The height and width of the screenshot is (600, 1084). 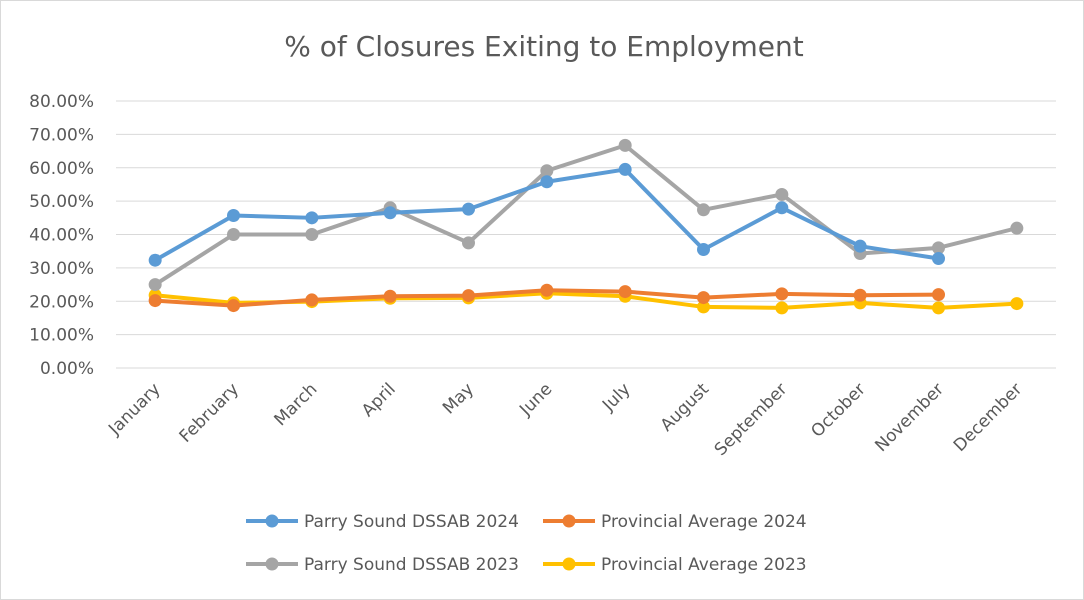 What do you see at coordinates (67, 369) in the screenshot?
I see `y-tick-label: 0.00%` at bounding box center [67, 369].